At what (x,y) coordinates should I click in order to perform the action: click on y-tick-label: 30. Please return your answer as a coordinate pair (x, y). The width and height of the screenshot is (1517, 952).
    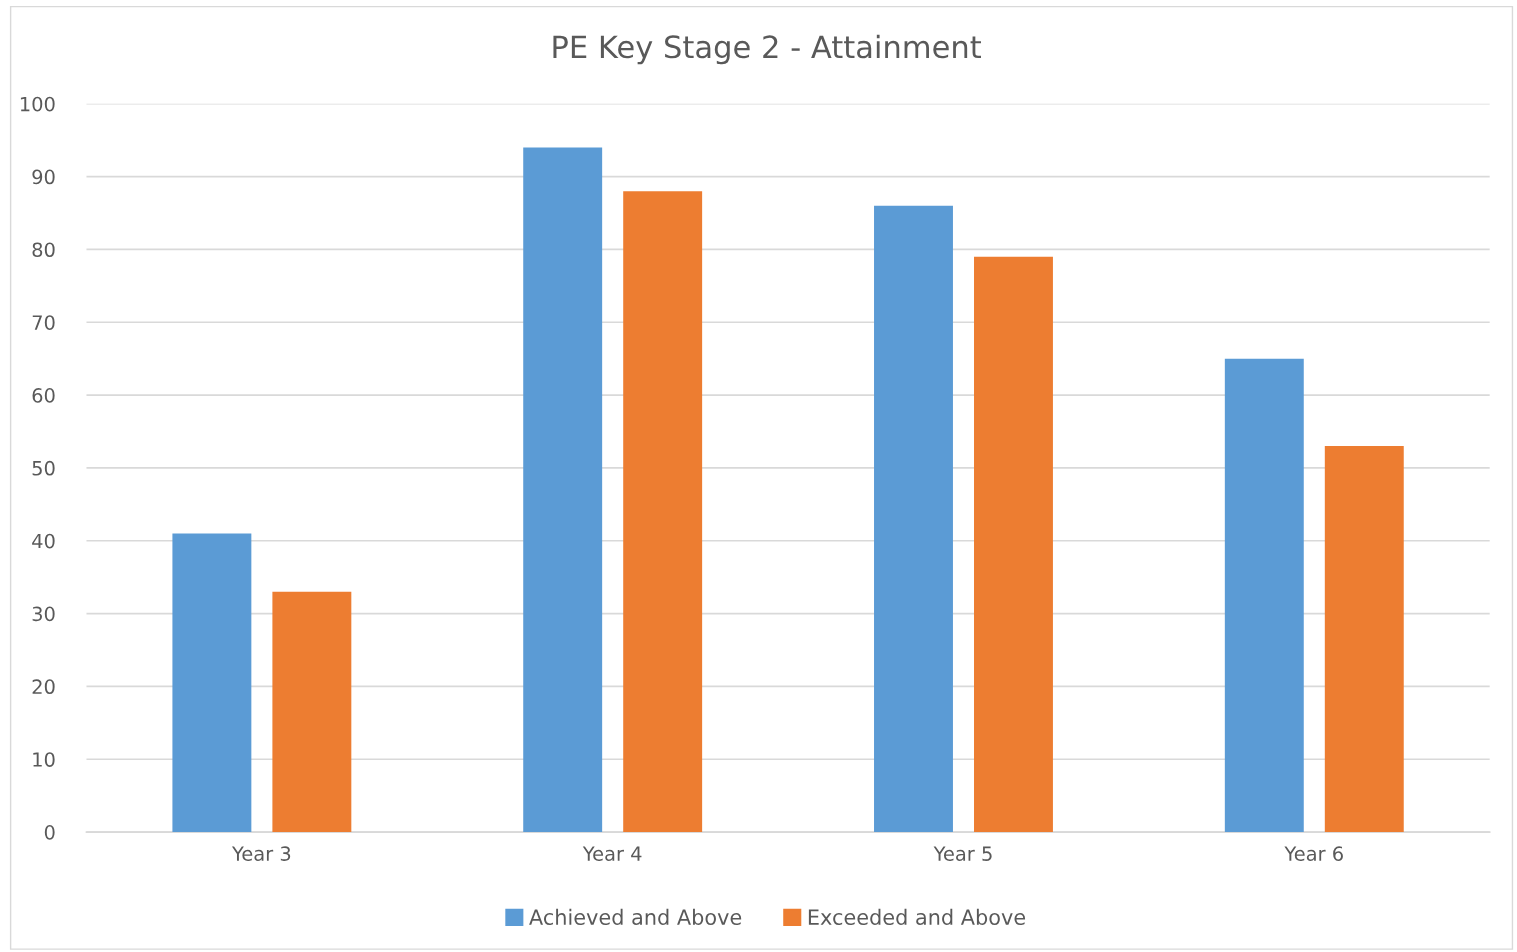
    Looking at the image, I should click on (43, 614).